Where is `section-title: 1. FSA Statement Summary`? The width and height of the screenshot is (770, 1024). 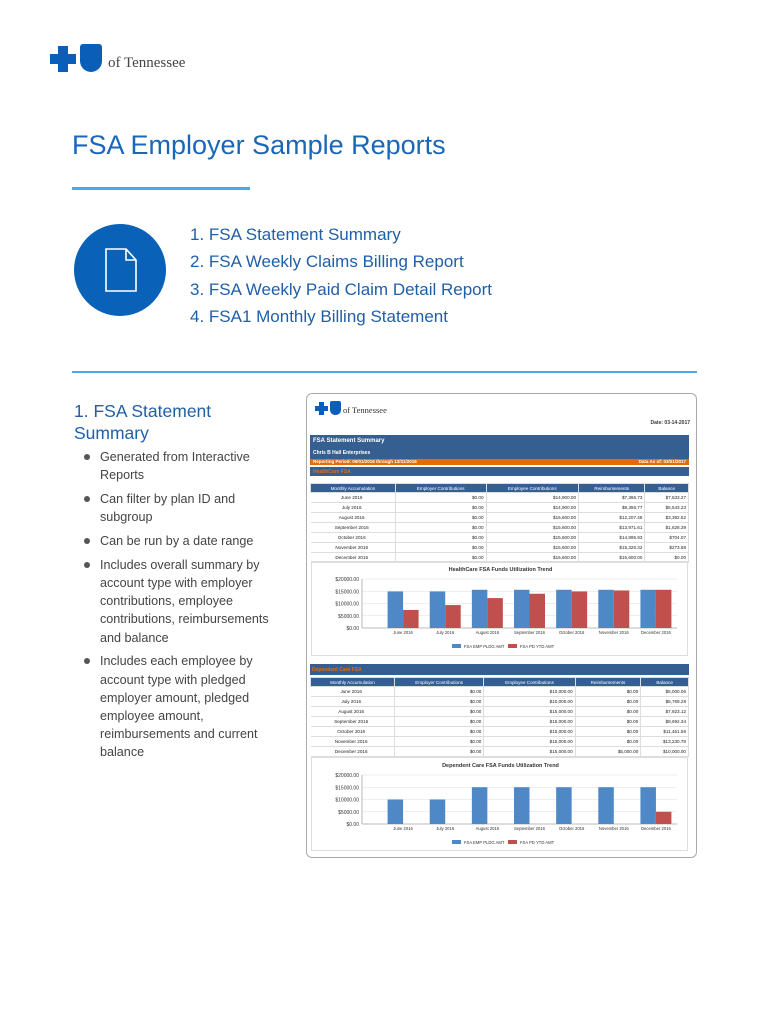 section-title: 1. FSA Statement Summary is located at coordinates (143, 422).